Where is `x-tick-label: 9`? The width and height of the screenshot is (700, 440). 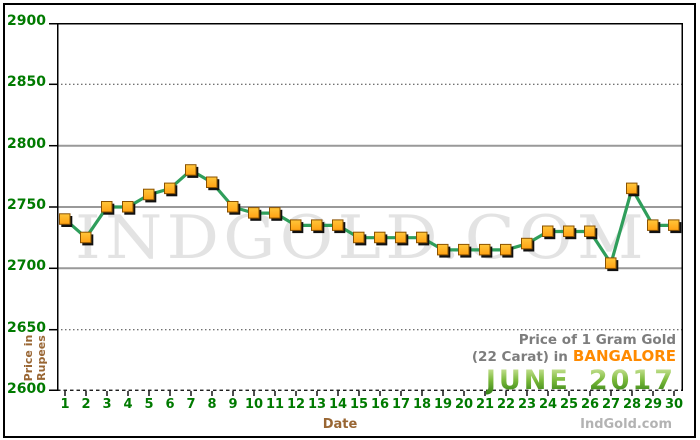
x-tick-label: 9 is located at coordinates (233, 404).